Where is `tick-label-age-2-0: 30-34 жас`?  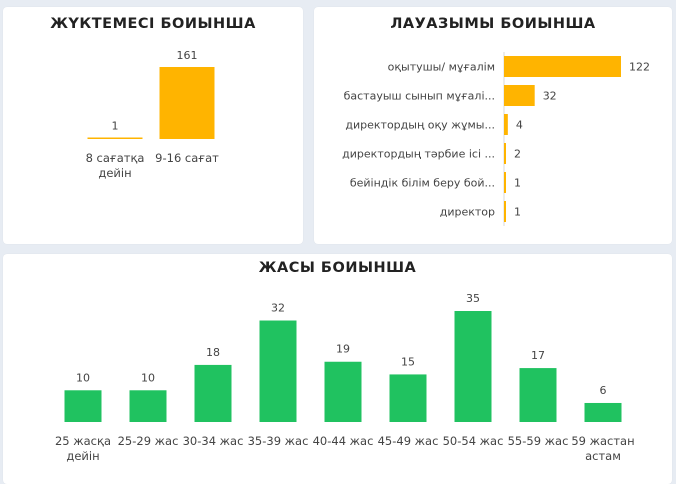 tick-label-age-2-0: 30-34 жас is located at coordinates (213, 441).